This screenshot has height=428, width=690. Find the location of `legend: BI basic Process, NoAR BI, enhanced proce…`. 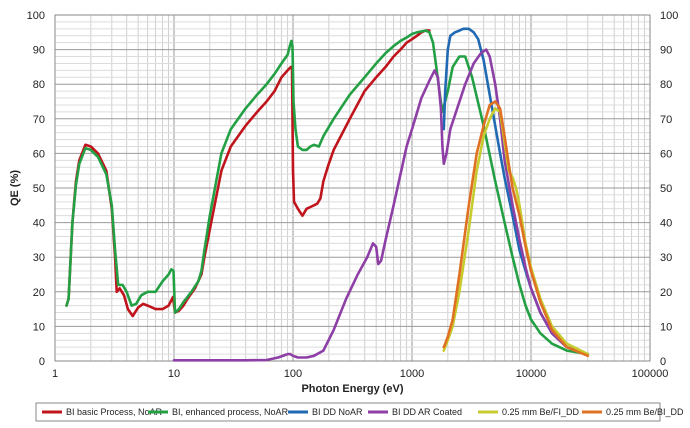

legend: BI basic Process, NoAR BI, enhanced proce… is located at coordinates (363, 412).